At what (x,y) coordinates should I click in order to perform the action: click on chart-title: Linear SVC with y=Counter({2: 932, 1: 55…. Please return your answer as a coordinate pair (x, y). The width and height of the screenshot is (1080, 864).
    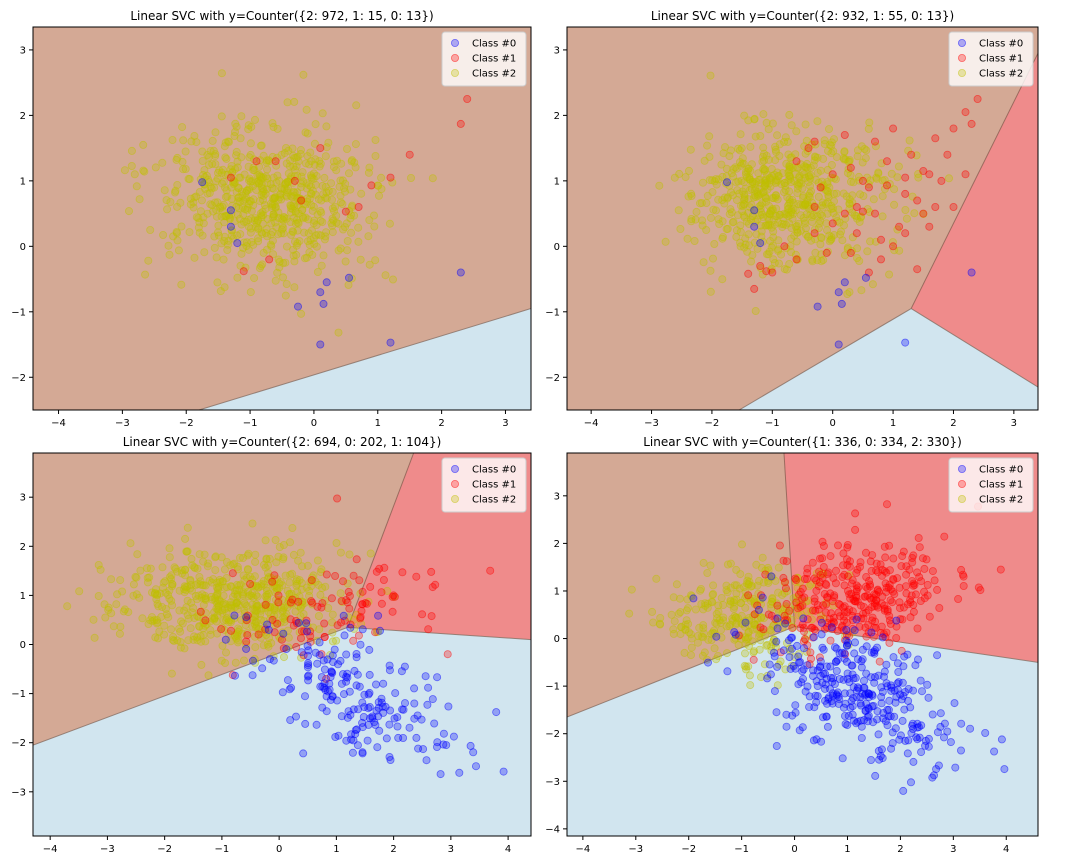
    Looking at the image, I should click on (802, 16).